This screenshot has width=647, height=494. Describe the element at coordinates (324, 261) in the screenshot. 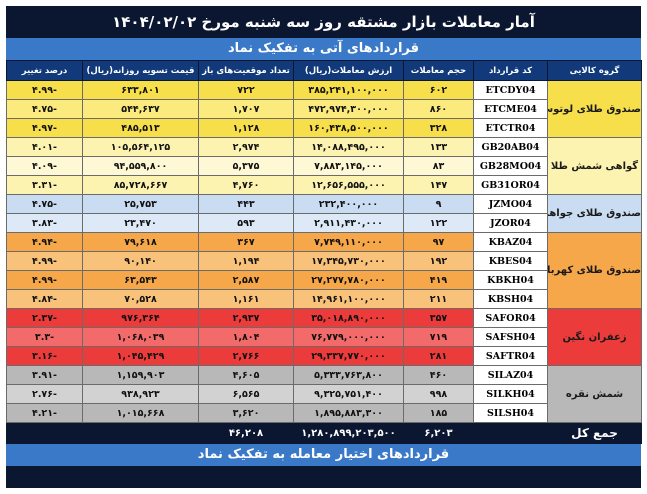

I see `table-row: KBES04 ۱۹۲ ۱۷,۳۴۵,۷۳۰,۰۰۰ ۱,۱۹۴ ۹۰,۱۴۰ -۴.۹۹` at that location.